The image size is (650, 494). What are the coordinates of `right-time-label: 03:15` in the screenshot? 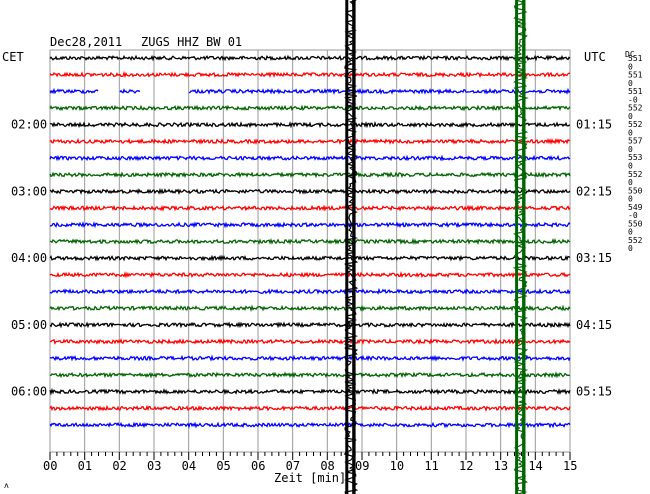 It's located at (594, 258).